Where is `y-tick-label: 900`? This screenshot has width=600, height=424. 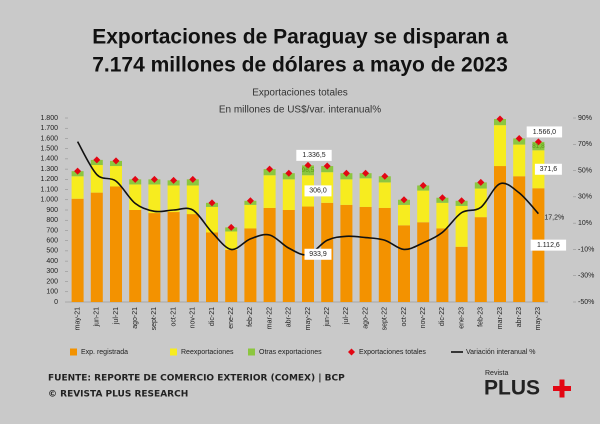 y-tick-label: 900 is located at coordinates (52, 210).